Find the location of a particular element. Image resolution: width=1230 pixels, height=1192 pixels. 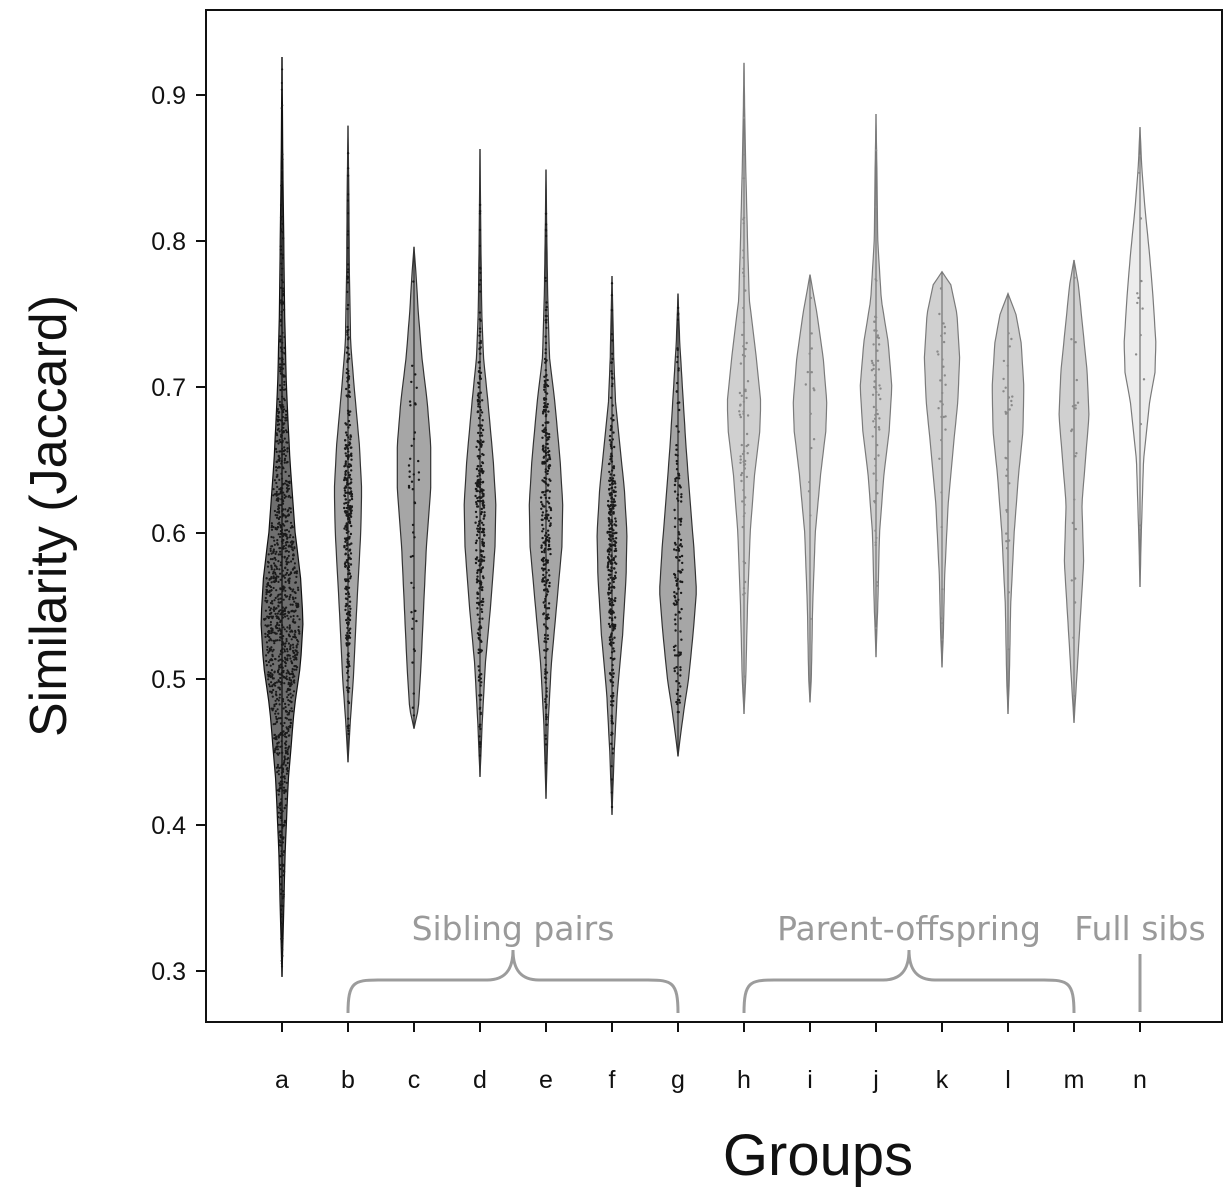

x-tick-label-m: m is located at coordinates (1074, 1080).